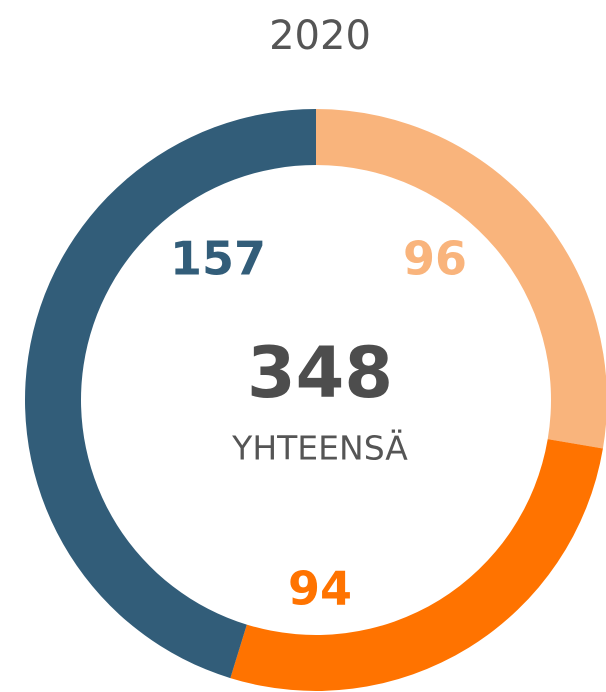 Image resolution: width=606 pixels, height=692 pixels. Describe the element at coordinates (435, 259) in the screenshot. I see `data-label: 96` at that location.